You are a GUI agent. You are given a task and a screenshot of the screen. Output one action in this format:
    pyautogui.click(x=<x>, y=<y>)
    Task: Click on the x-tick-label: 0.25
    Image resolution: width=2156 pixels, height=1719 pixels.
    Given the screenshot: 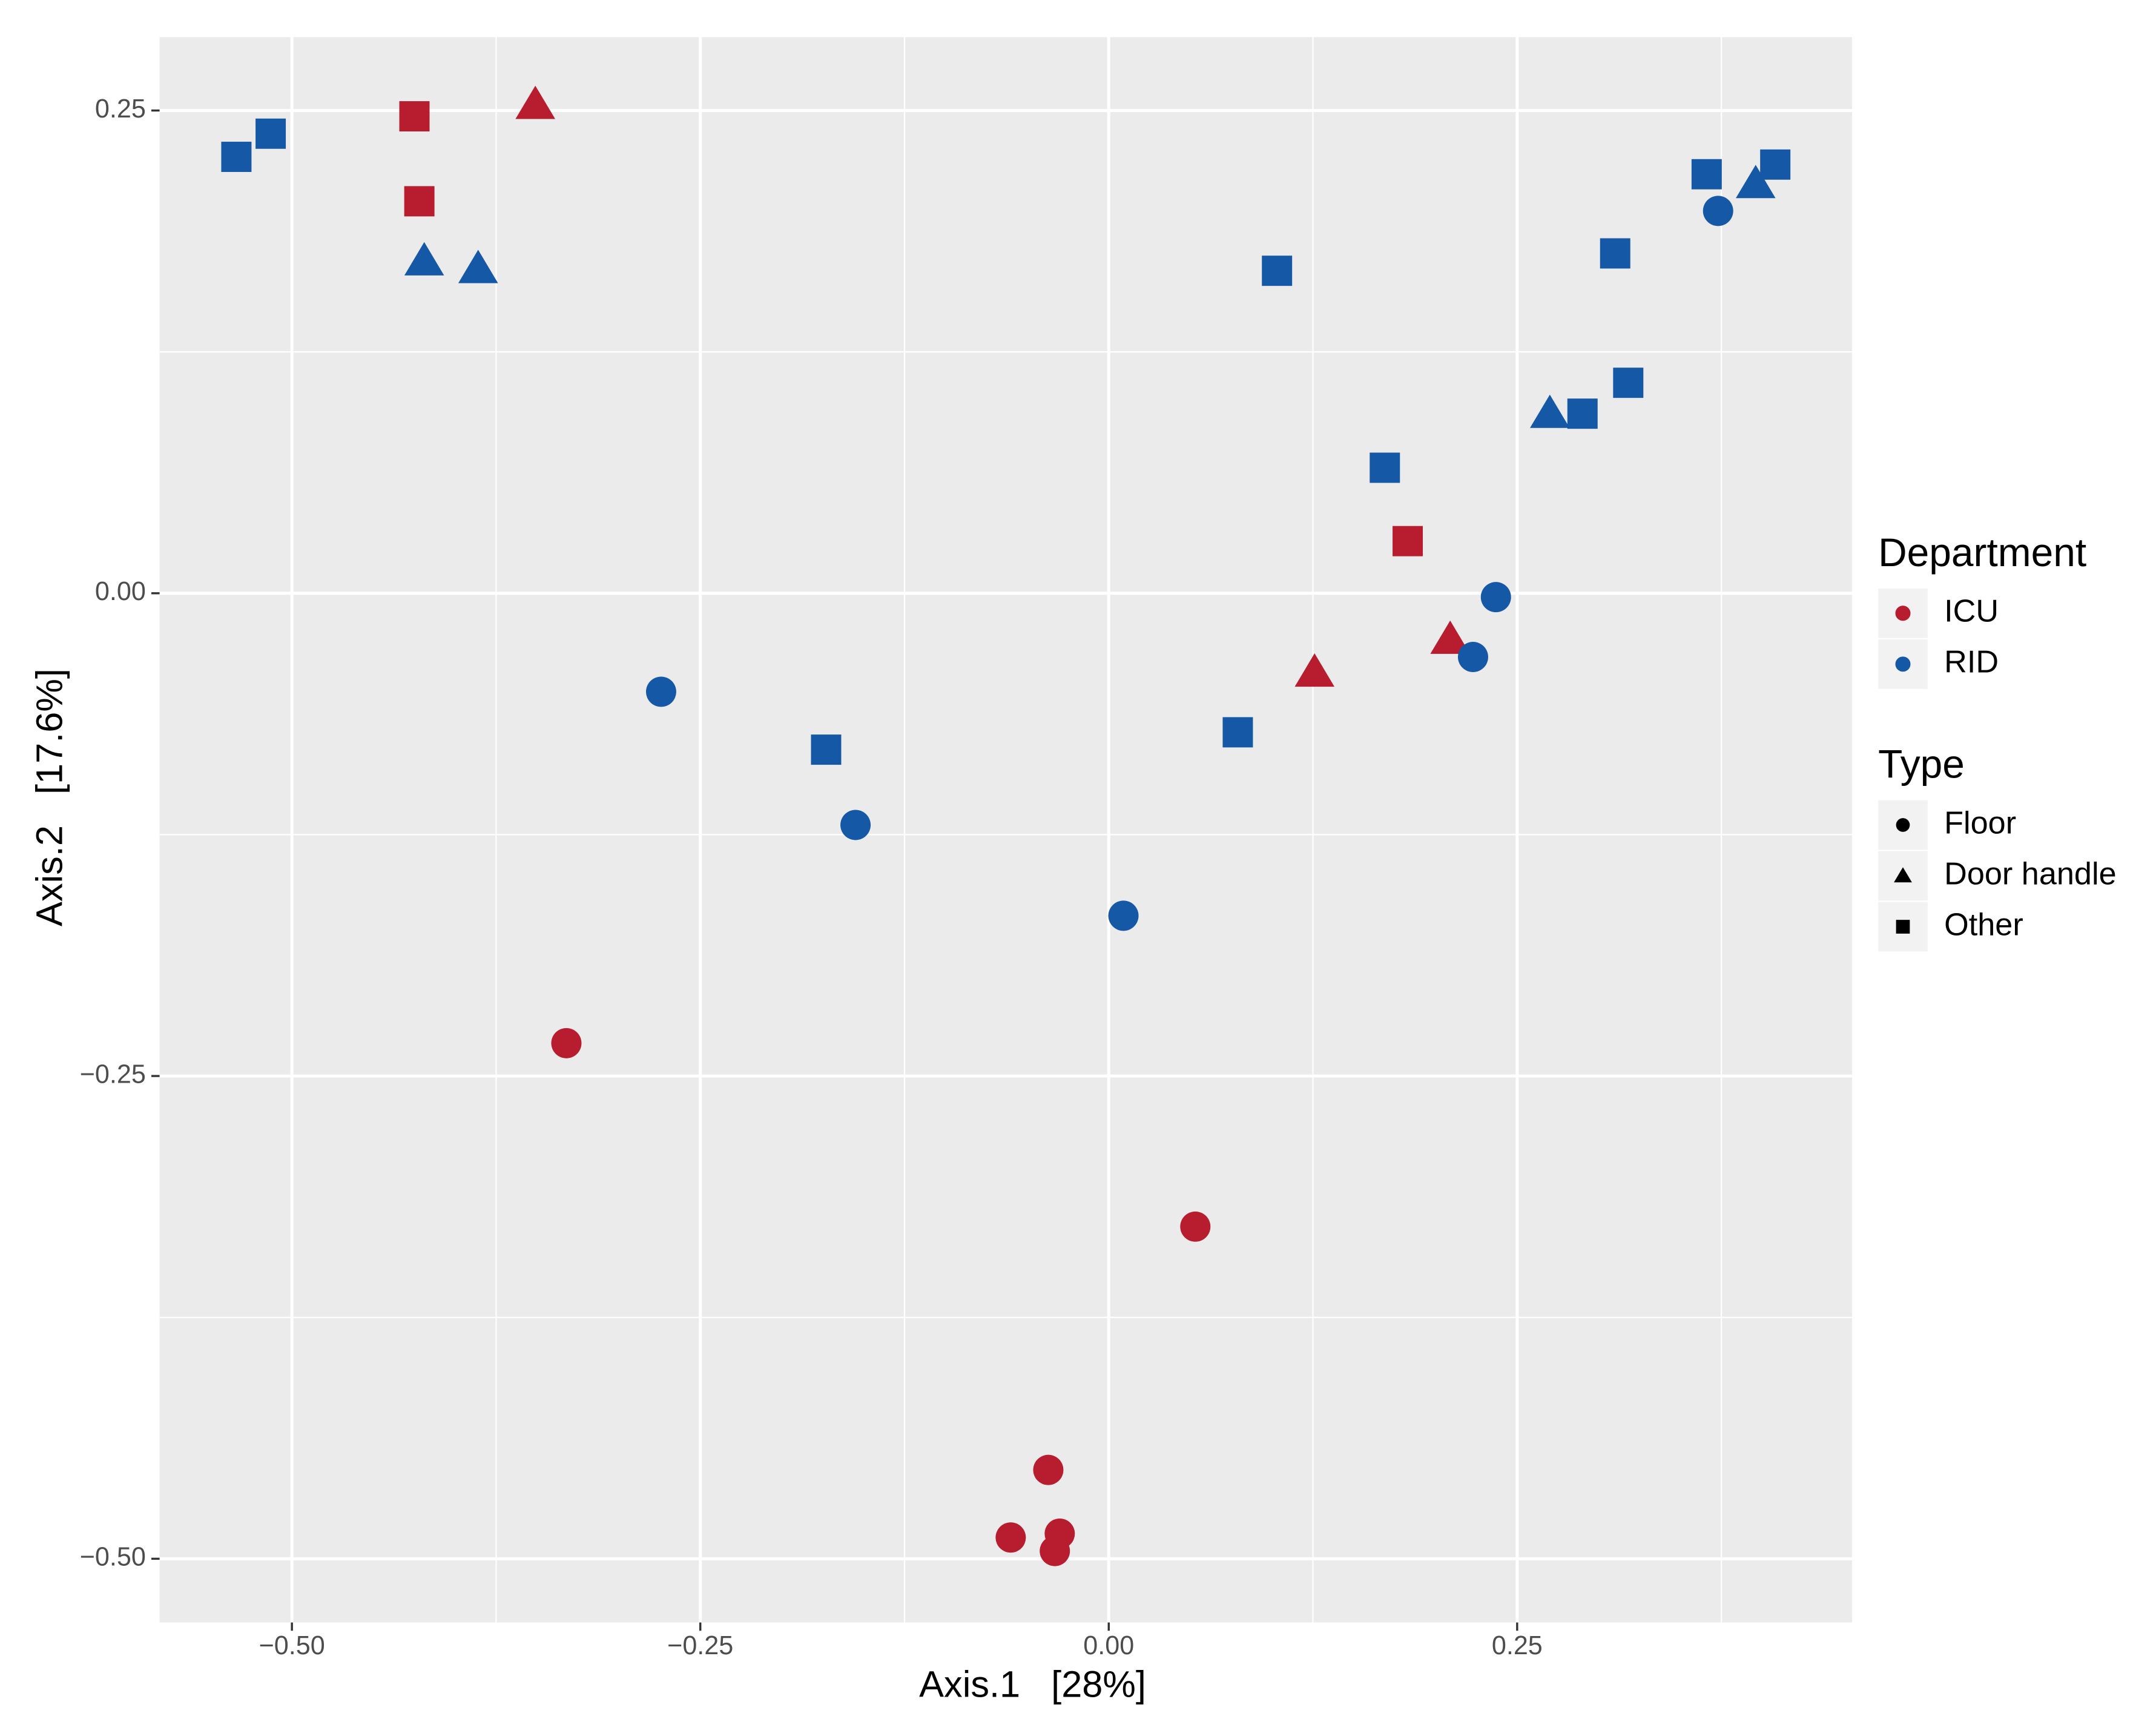 What is the action you would take?
    pyautogui.click(x=1517, y=1645)
    